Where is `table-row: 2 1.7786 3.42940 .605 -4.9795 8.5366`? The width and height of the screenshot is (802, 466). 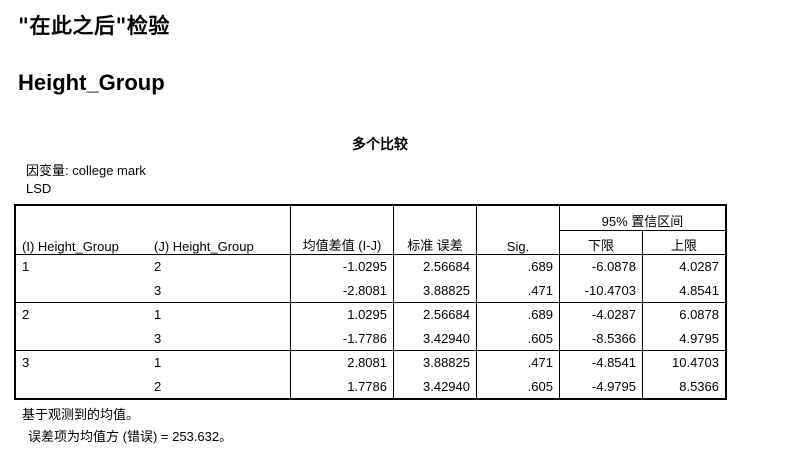 table-row: 2 1.7786 3.42940 .605 -4.9795 8.5366 is located at coordinates (370, 387).